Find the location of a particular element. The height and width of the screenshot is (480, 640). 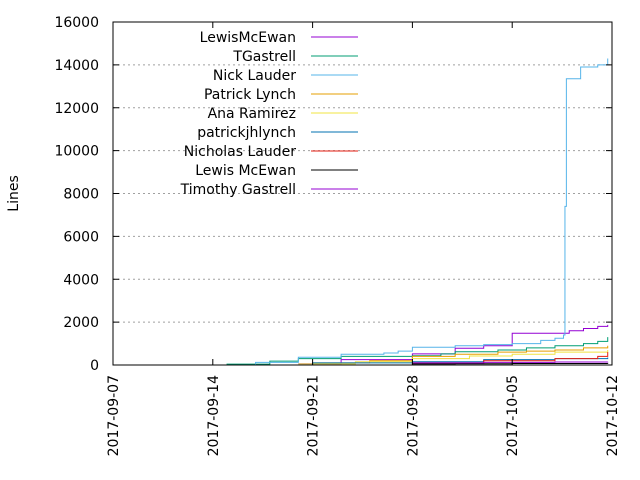

y-tick-label: 12000 is located at coordinates (76, 109).